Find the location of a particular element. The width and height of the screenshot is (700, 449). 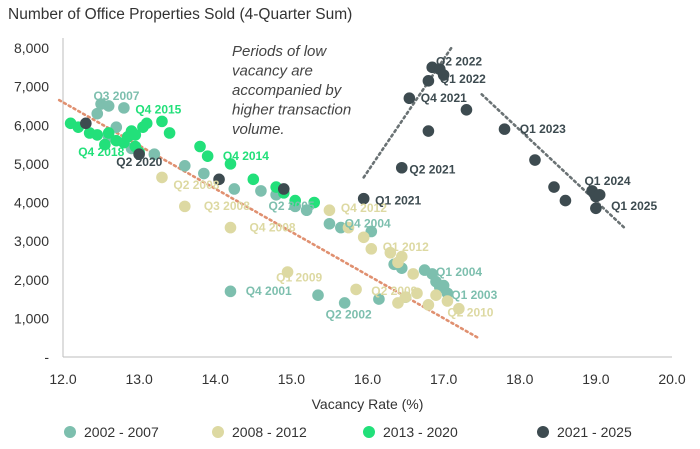

point-annotation: Q2 2010 is located at coordinates (470, 312).